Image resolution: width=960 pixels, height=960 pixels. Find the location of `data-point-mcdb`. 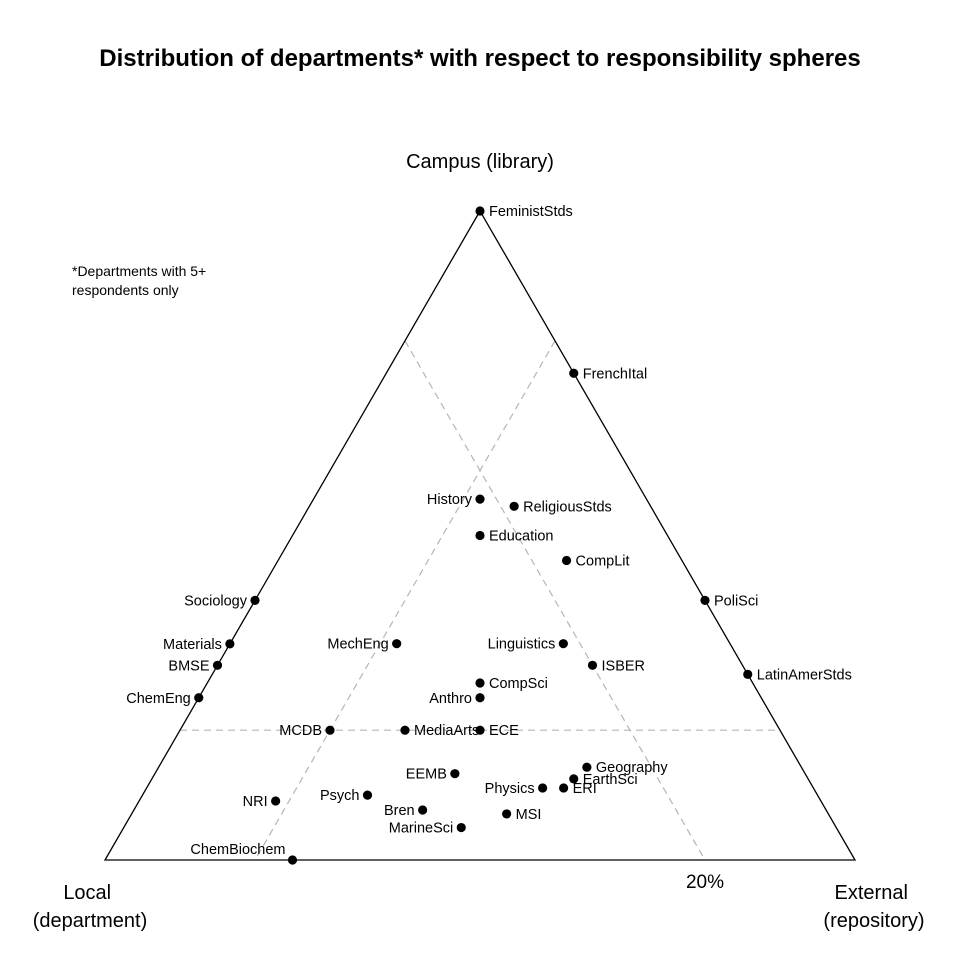

data-point-mcdb is located at coordinates (330, 730).